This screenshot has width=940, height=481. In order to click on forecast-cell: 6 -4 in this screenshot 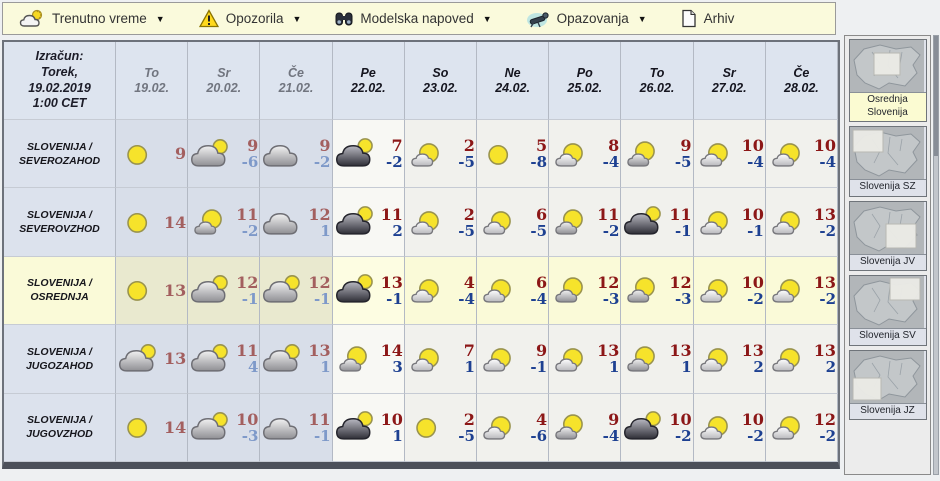, I will do `click(513, 291)`.